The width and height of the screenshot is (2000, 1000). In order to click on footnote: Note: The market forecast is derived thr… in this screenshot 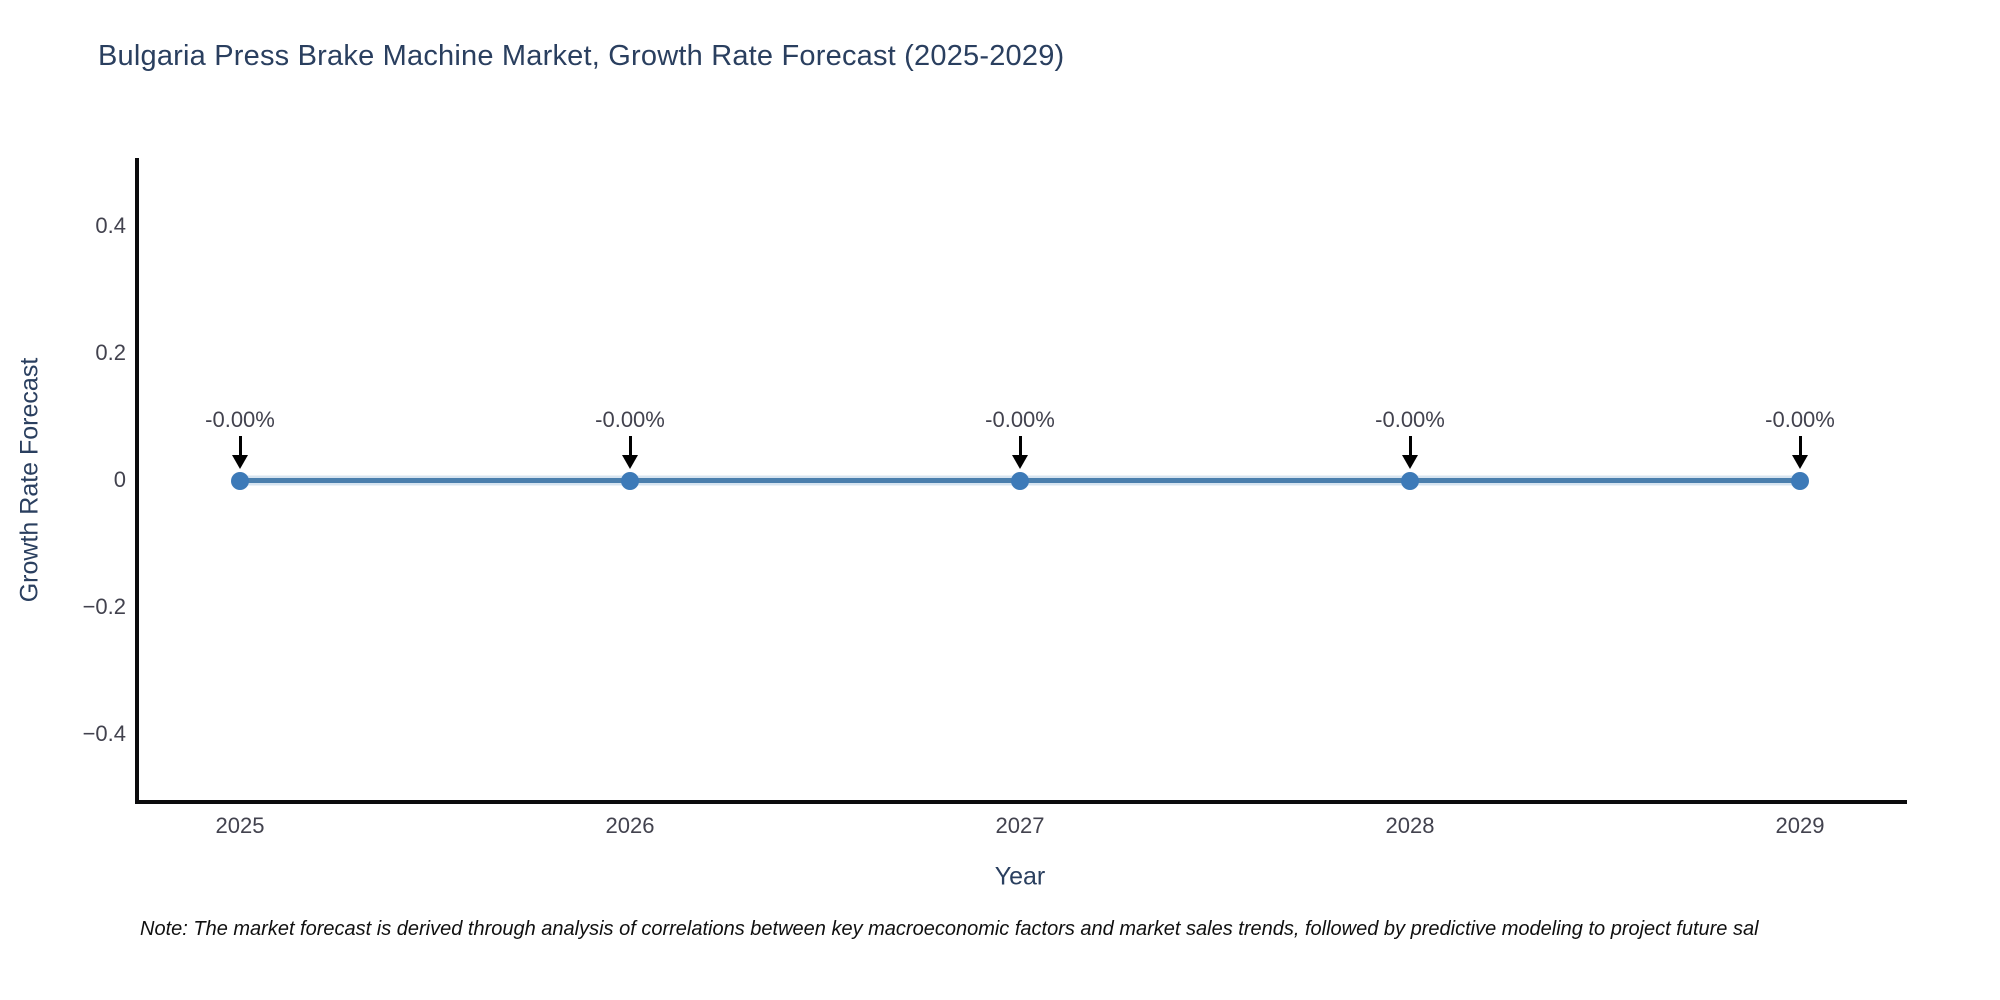, I will do `click(949, 929)`.